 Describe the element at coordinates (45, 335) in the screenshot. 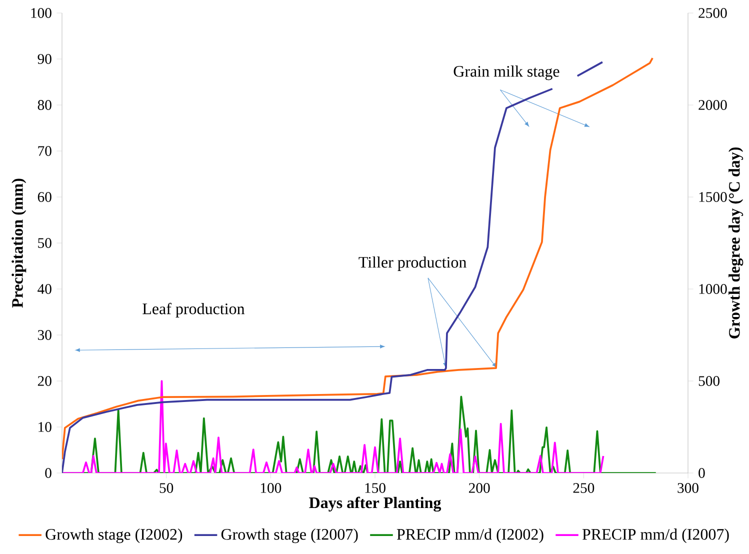

I see `y-tick-label: 30` at that location.